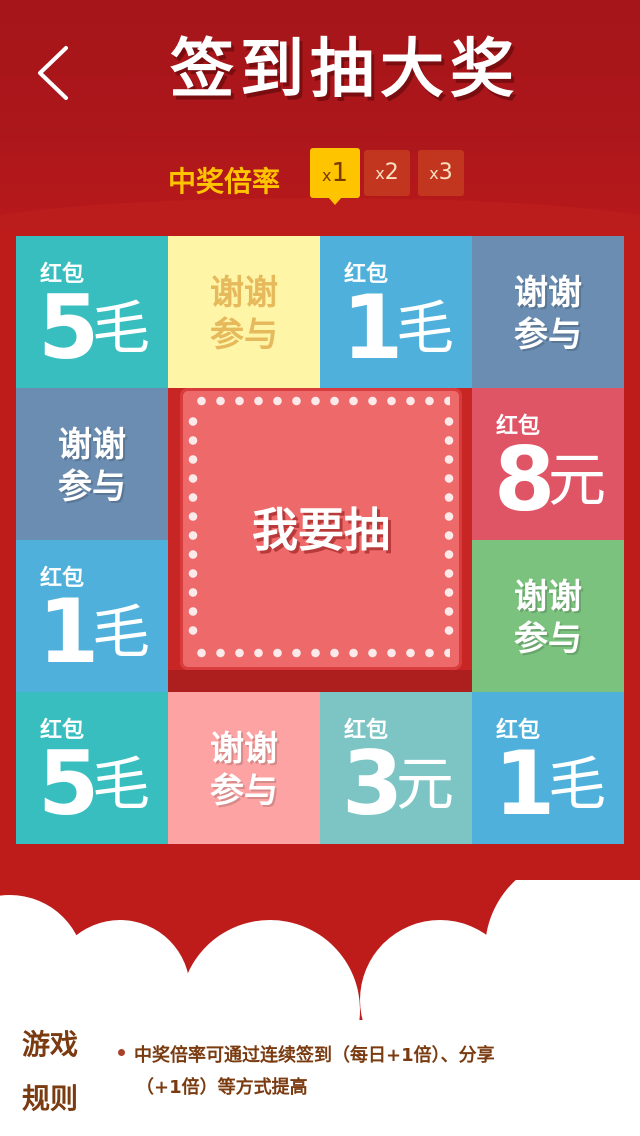 The image size is (640, 1136). Describe the element at coordinates (224, 181) in the screenshot. I see `multiplier-label: 中奖倍率` at that location.